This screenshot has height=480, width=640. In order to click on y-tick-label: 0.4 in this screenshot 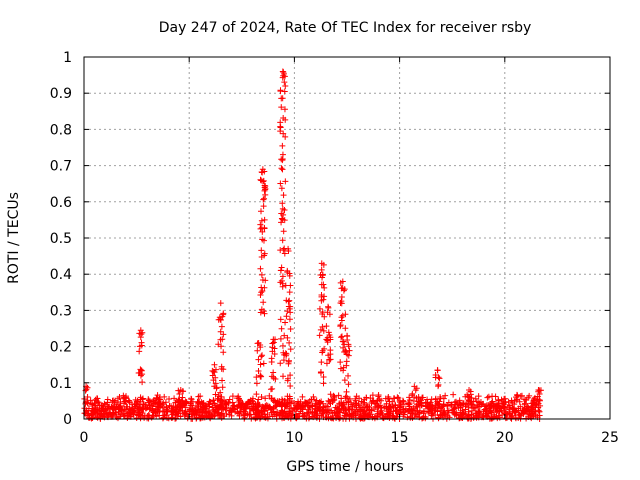, I will do `click(61, 275)`.